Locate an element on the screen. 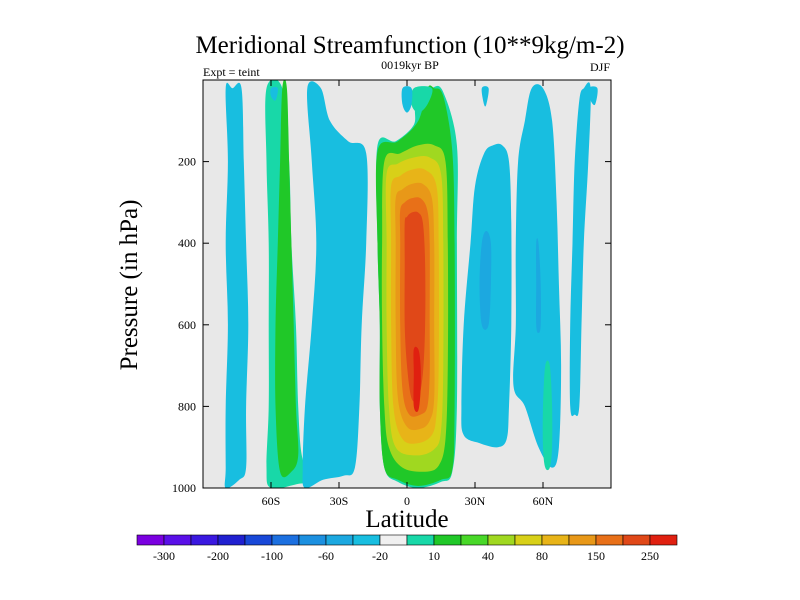 The image size is (800, 600). tropical-cell-max-contour is located at coordinates (415, 306).